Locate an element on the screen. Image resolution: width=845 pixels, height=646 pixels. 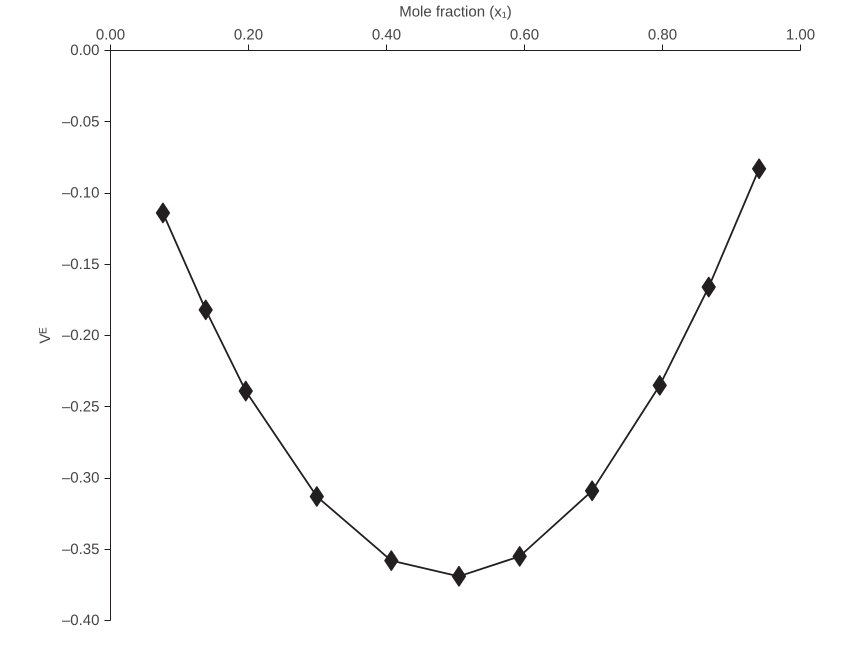
x-tick-label: 0.00 is located at coordinates (111, 35).